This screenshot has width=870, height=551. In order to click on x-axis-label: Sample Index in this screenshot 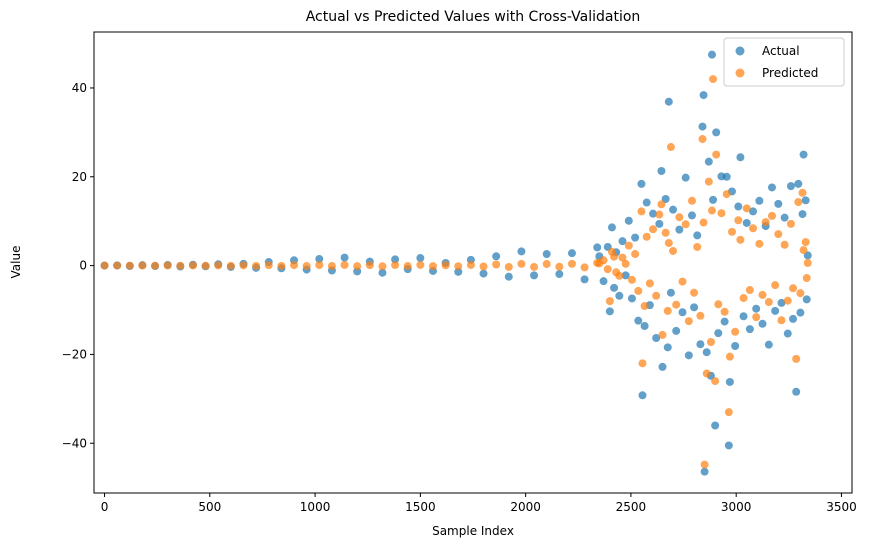, I will do `click(473, 531)`.